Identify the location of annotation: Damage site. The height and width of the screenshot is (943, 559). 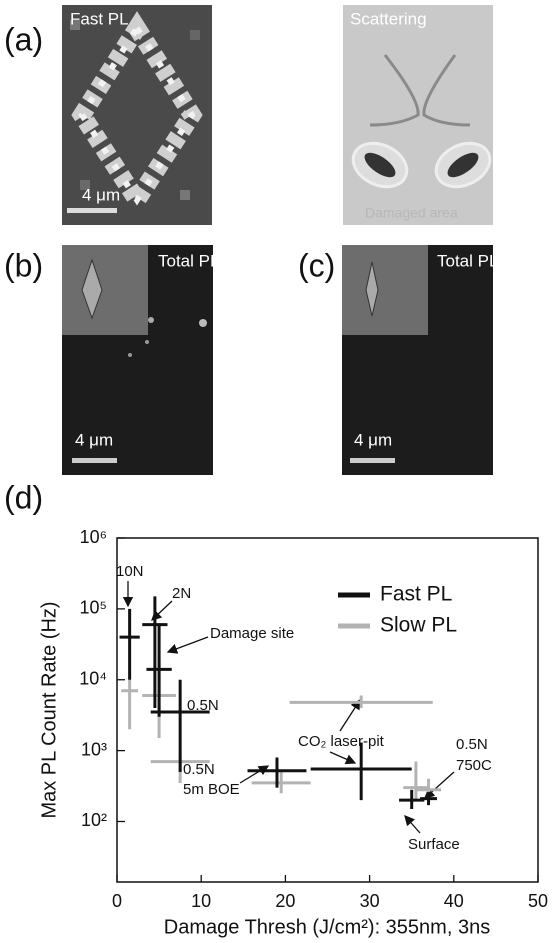
(252, 633).